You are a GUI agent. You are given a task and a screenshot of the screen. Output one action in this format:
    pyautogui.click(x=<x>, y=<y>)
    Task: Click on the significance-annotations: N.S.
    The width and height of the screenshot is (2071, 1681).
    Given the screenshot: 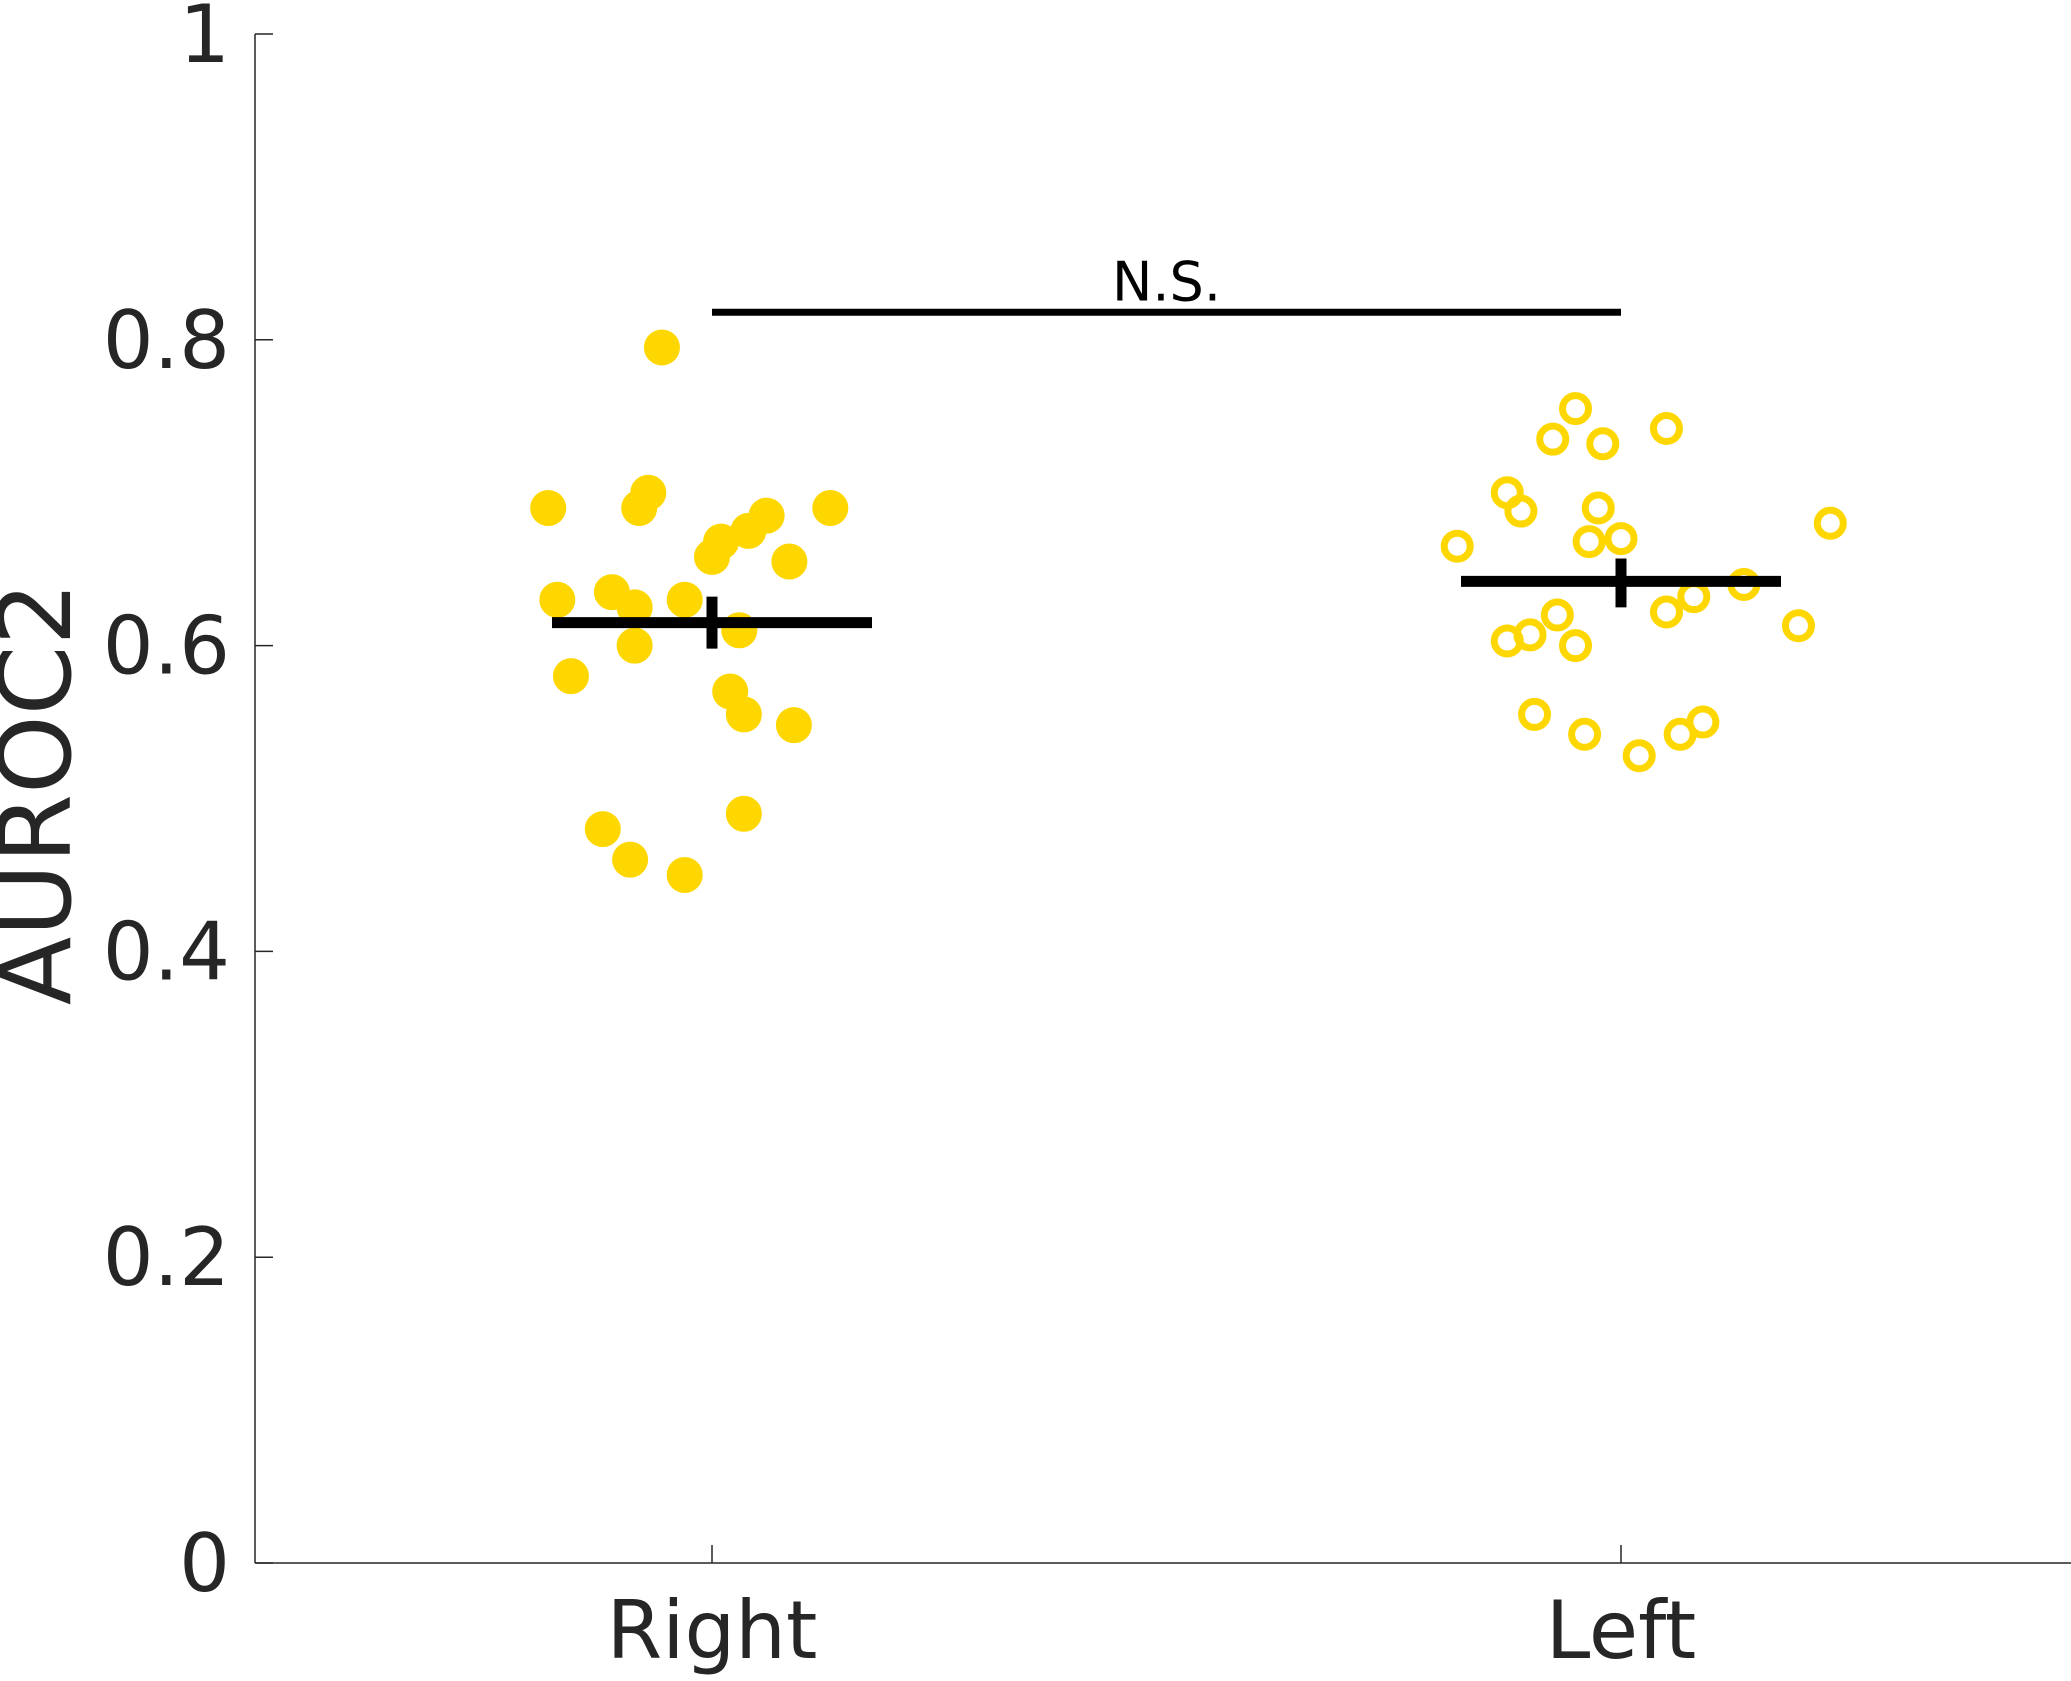 What is the action you would take?
    pyautogui.click(x=1166, y=283)
    